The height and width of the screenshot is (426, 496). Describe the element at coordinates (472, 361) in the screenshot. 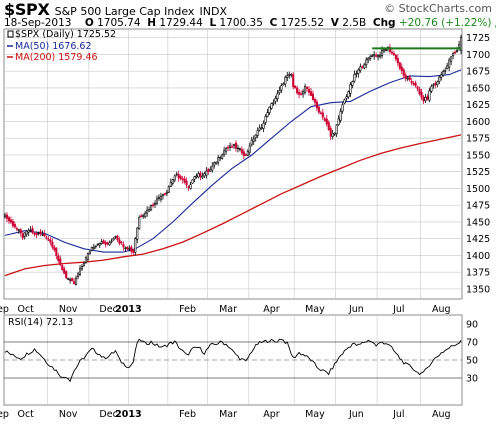

I see `rsi-y-tick-label: 50` at that location.